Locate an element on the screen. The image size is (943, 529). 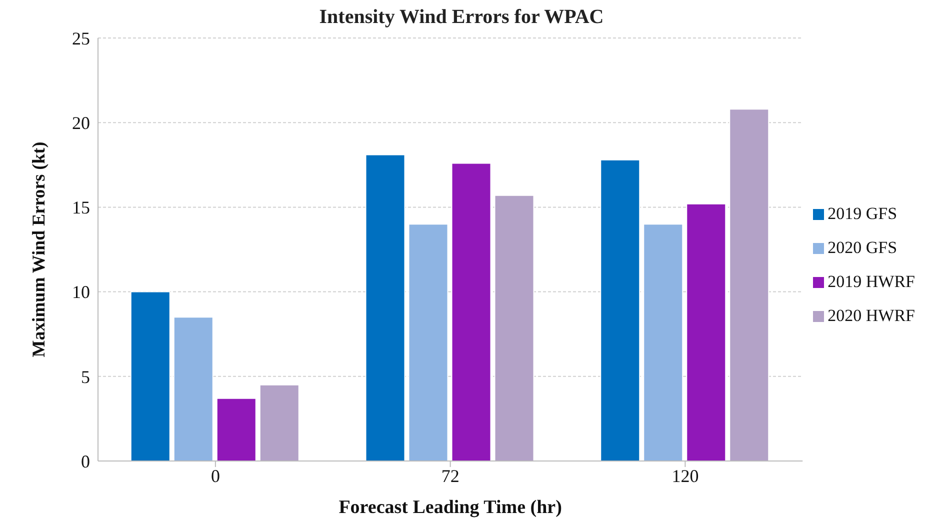
legend-label: 2019 HWRF is located at coordinates (871, 281).